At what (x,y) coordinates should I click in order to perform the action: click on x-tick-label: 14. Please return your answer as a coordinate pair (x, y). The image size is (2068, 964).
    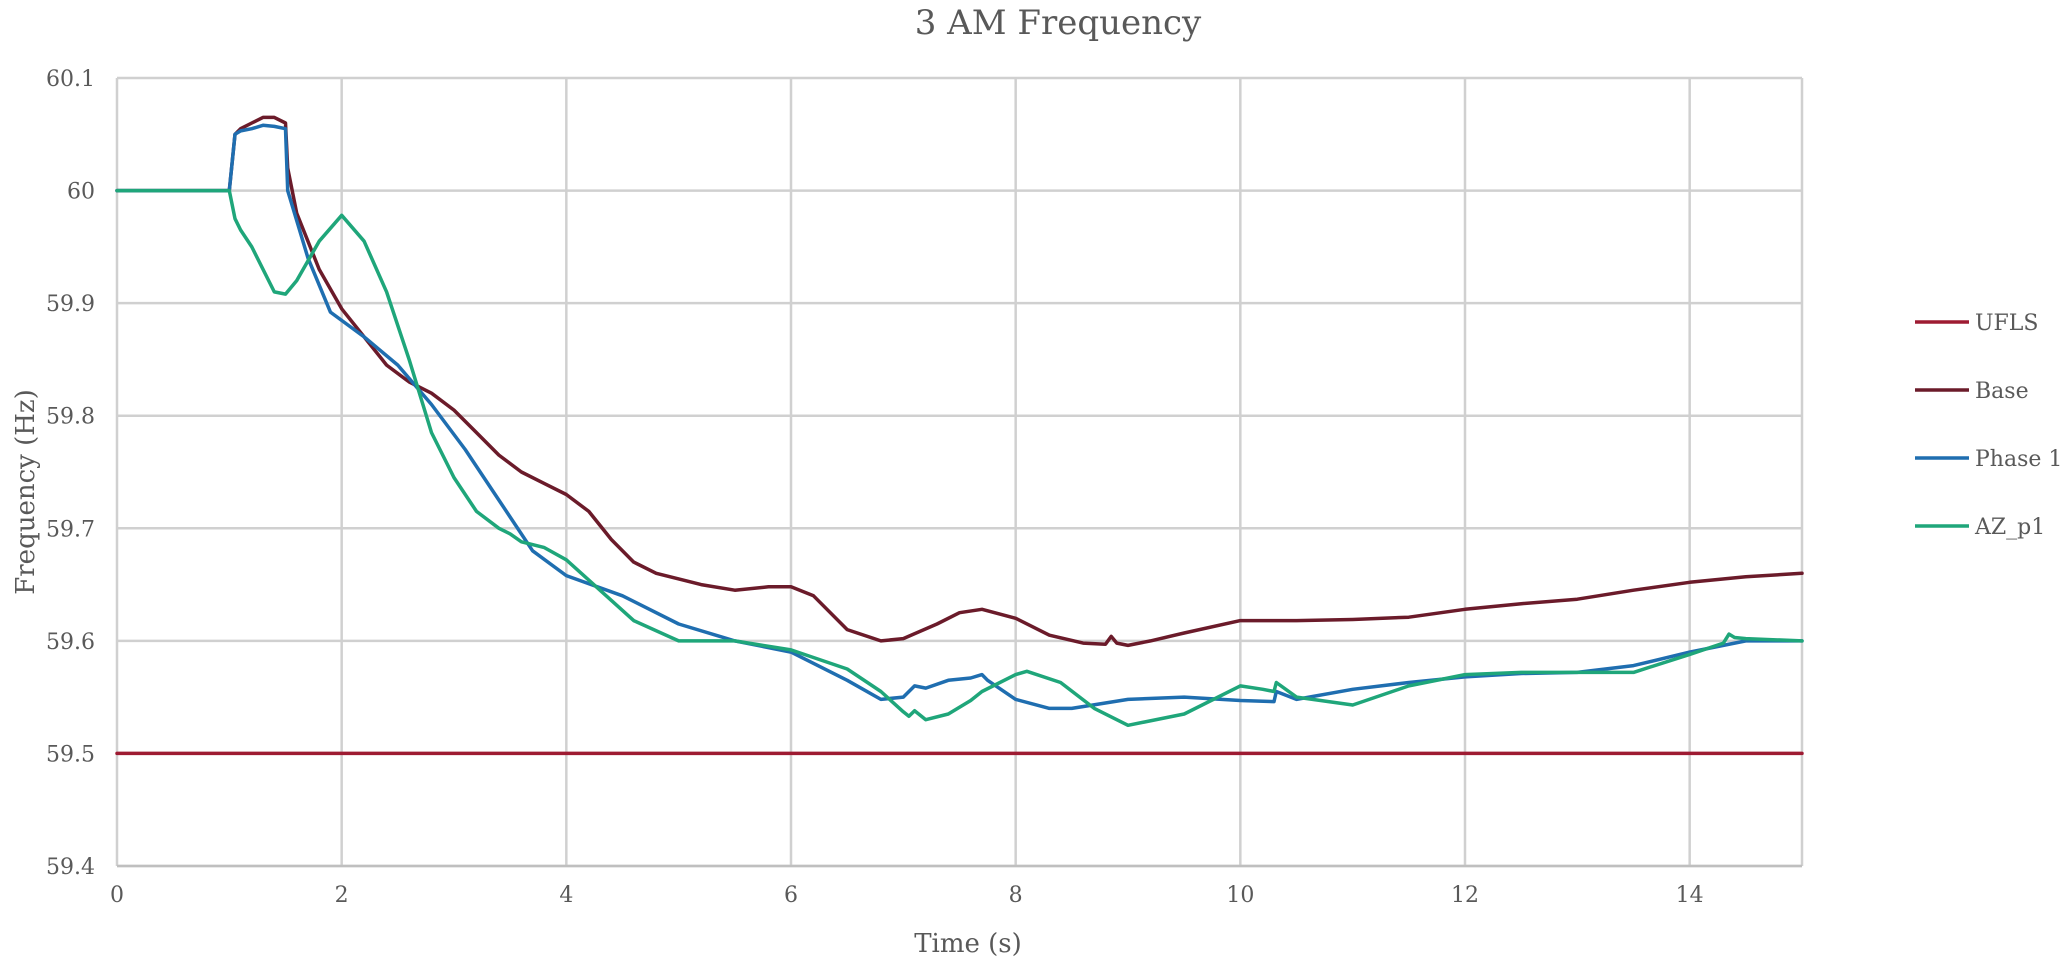
    Looking at the image, I should click on (1690, 895).